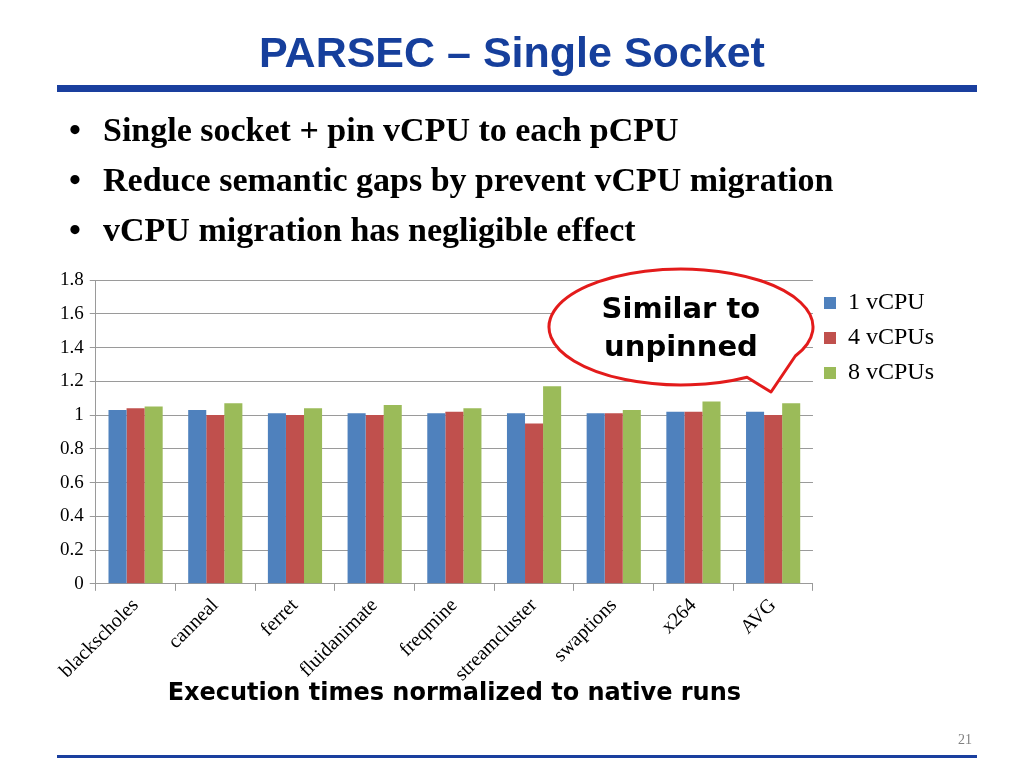  Describe the element at coordinates (890, 371) in the screenshot. I see `legend-label: 8 vCPUs` at that location.